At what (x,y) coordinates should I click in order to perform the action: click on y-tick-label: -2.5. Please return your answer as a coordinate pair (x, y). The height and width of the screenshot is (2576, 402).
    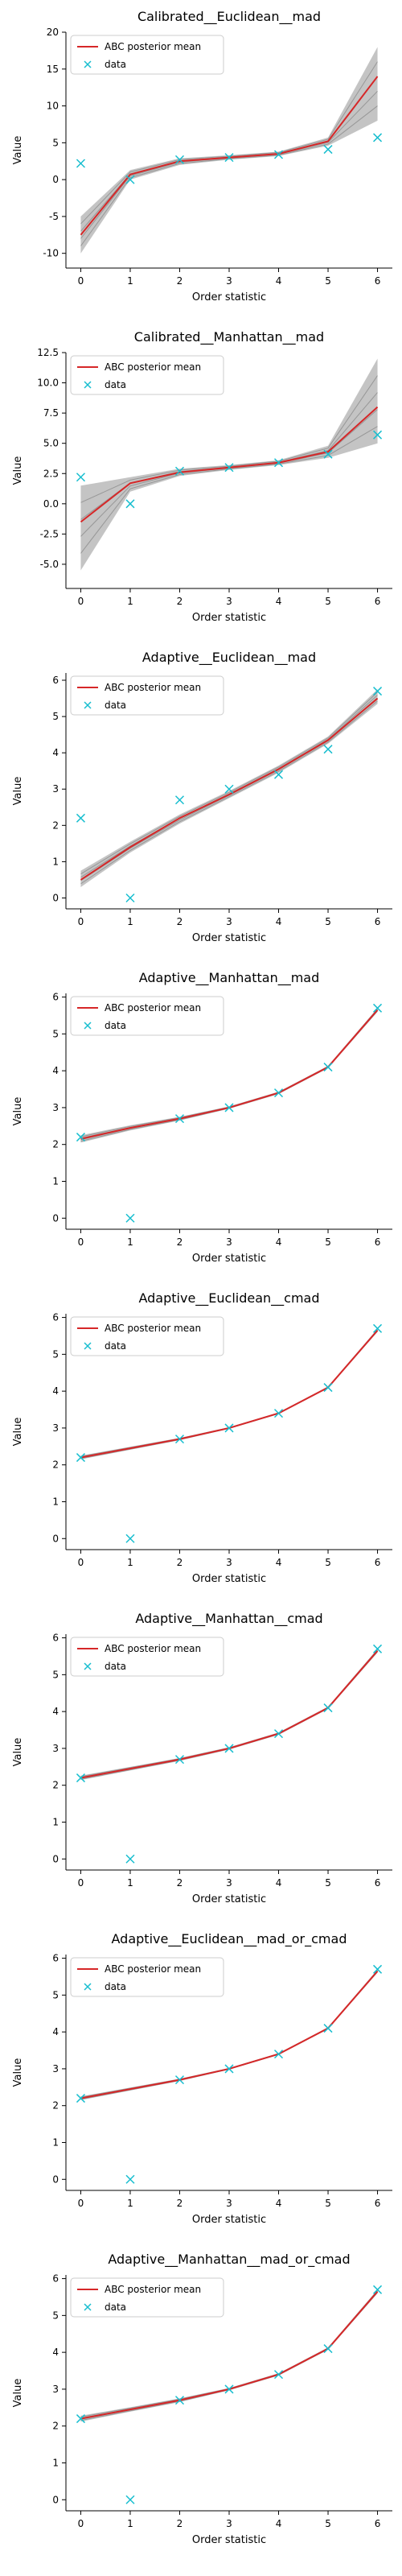
    Looking at the image, I should click on (49, 533).